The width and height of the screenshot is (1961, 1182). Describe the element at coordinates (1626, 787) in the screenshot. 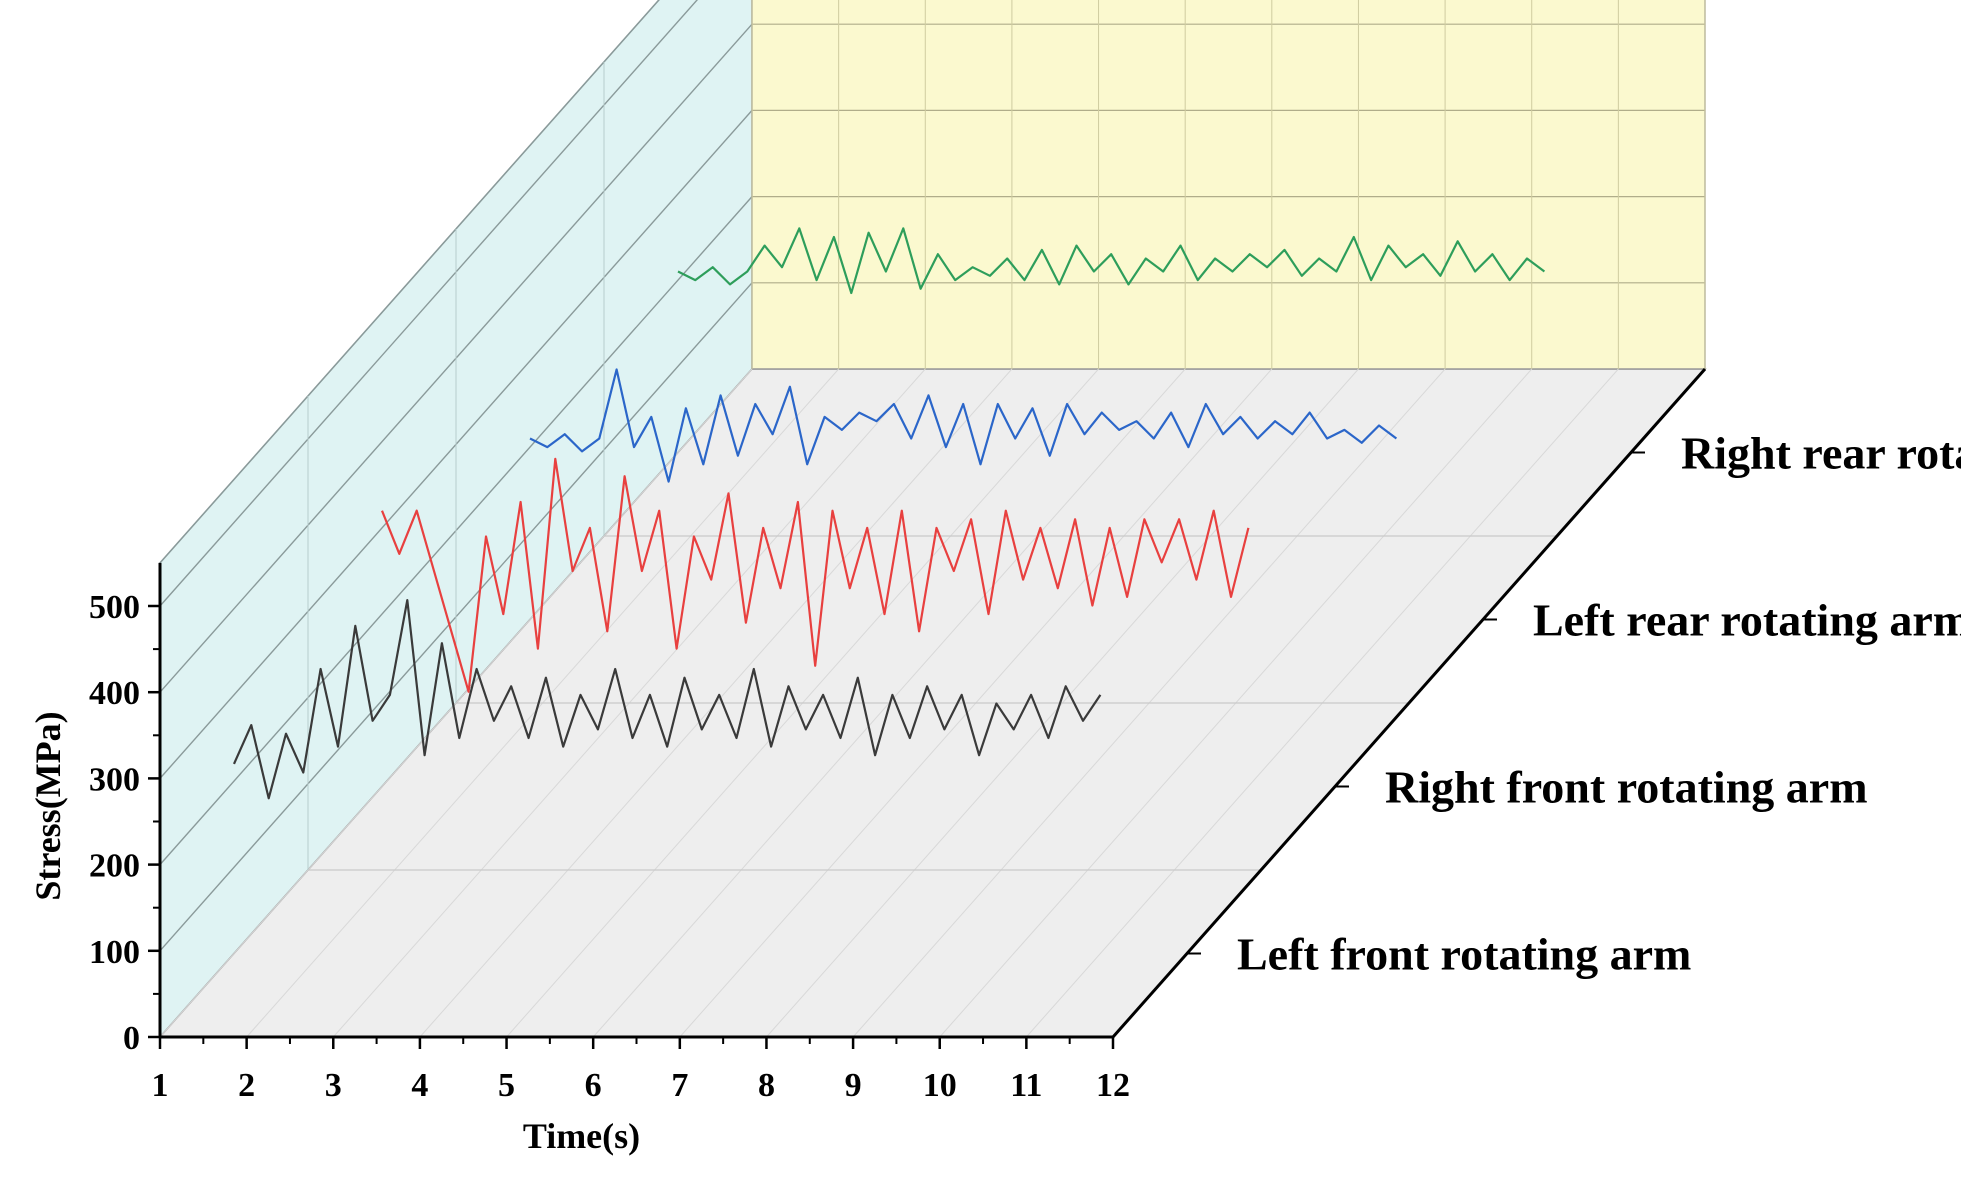

I see `series-label: Right front rotating arm` at that location.